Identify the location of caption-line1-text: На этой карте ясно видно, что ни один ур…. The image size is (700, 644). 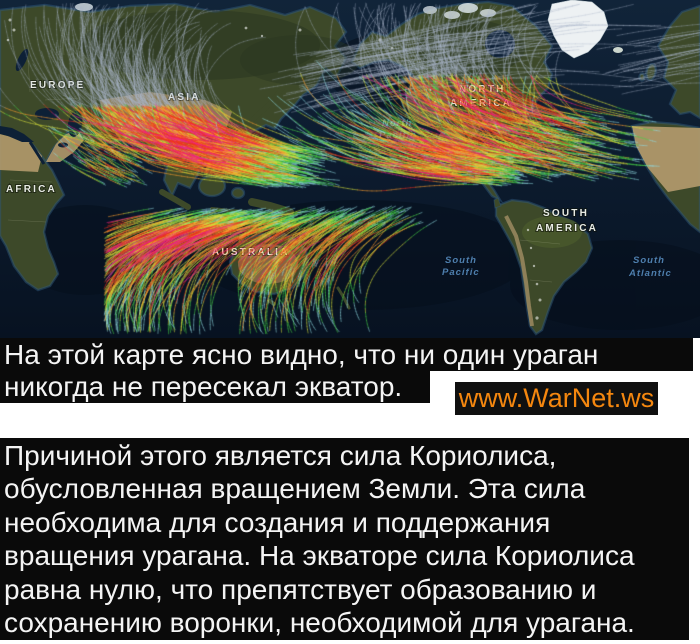
(301, 354).